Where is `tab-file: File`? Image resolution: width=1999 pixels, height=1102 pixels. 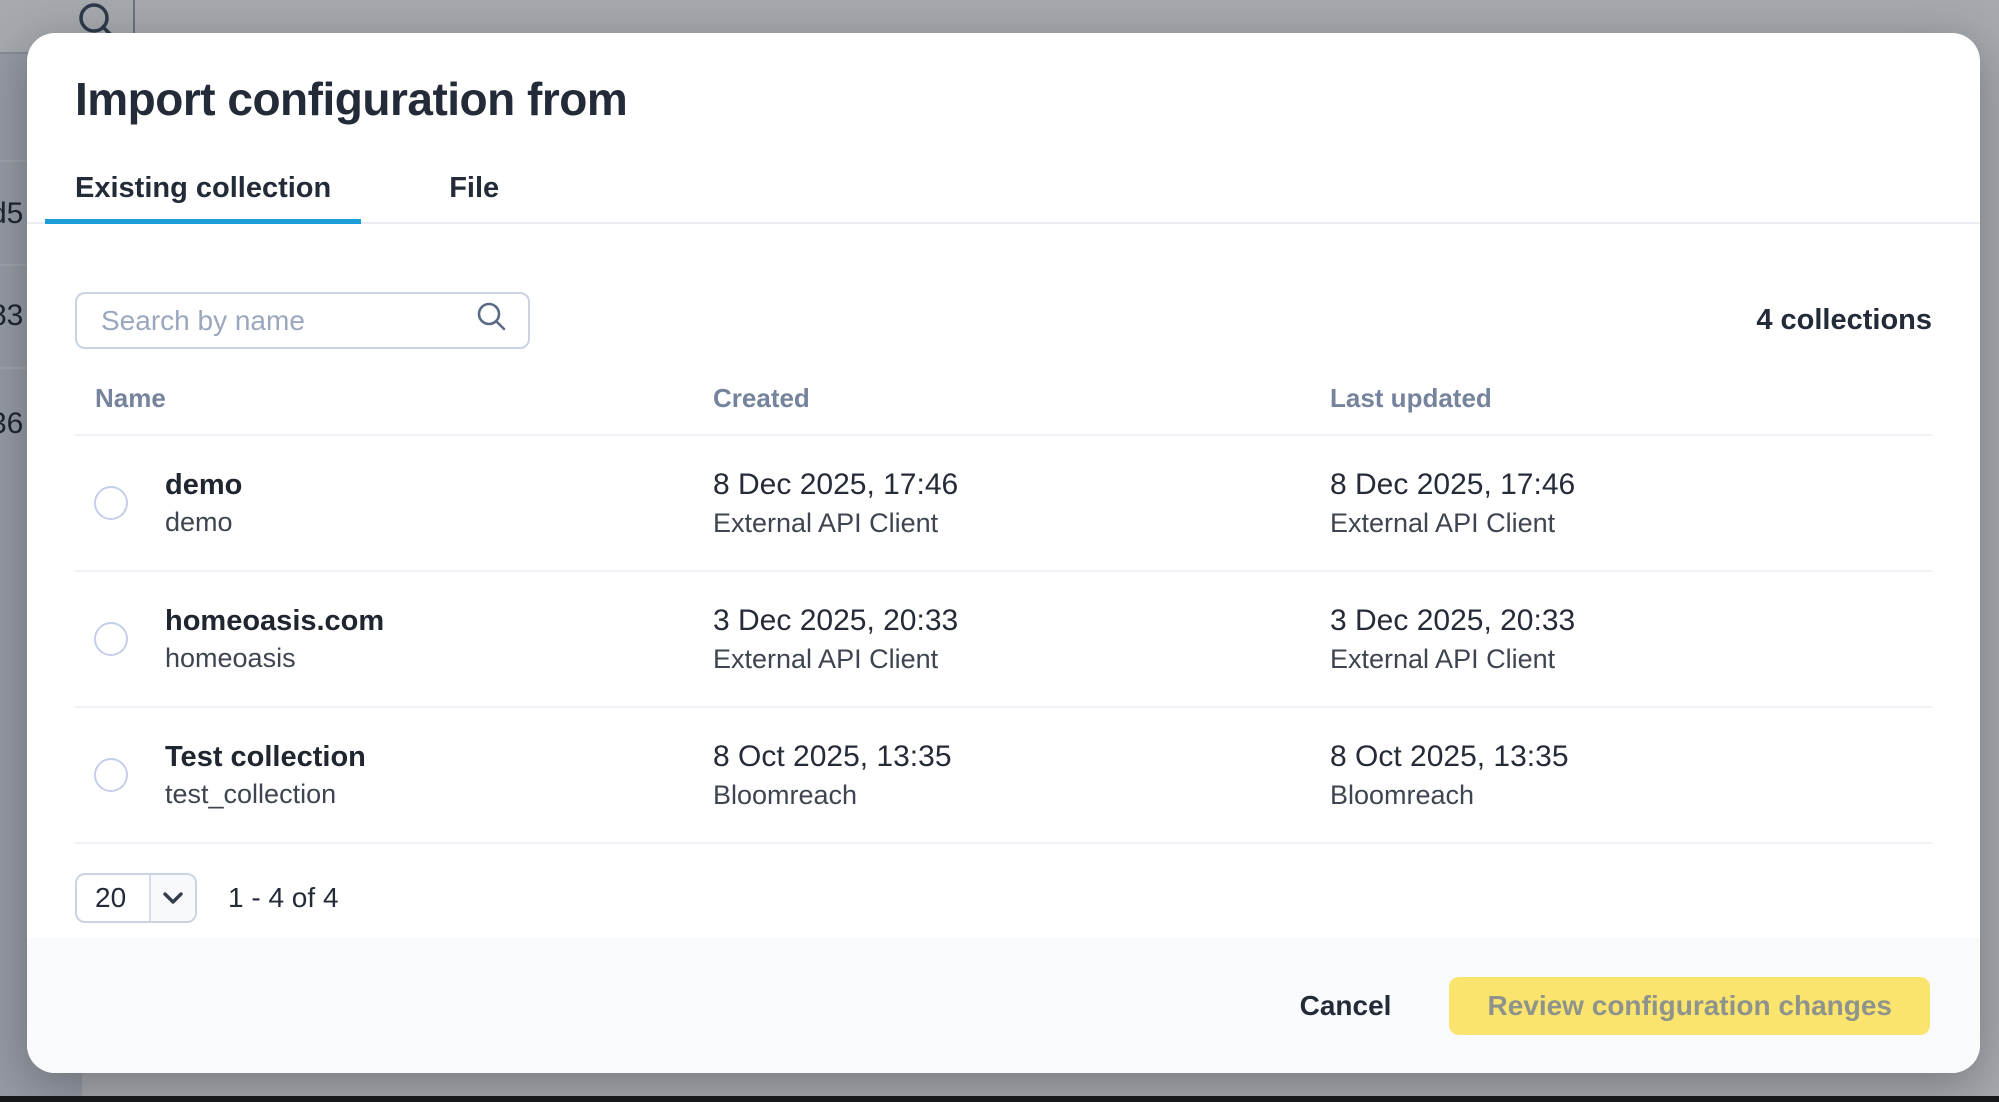
tab-file: File is located at coordinates (474, 188).